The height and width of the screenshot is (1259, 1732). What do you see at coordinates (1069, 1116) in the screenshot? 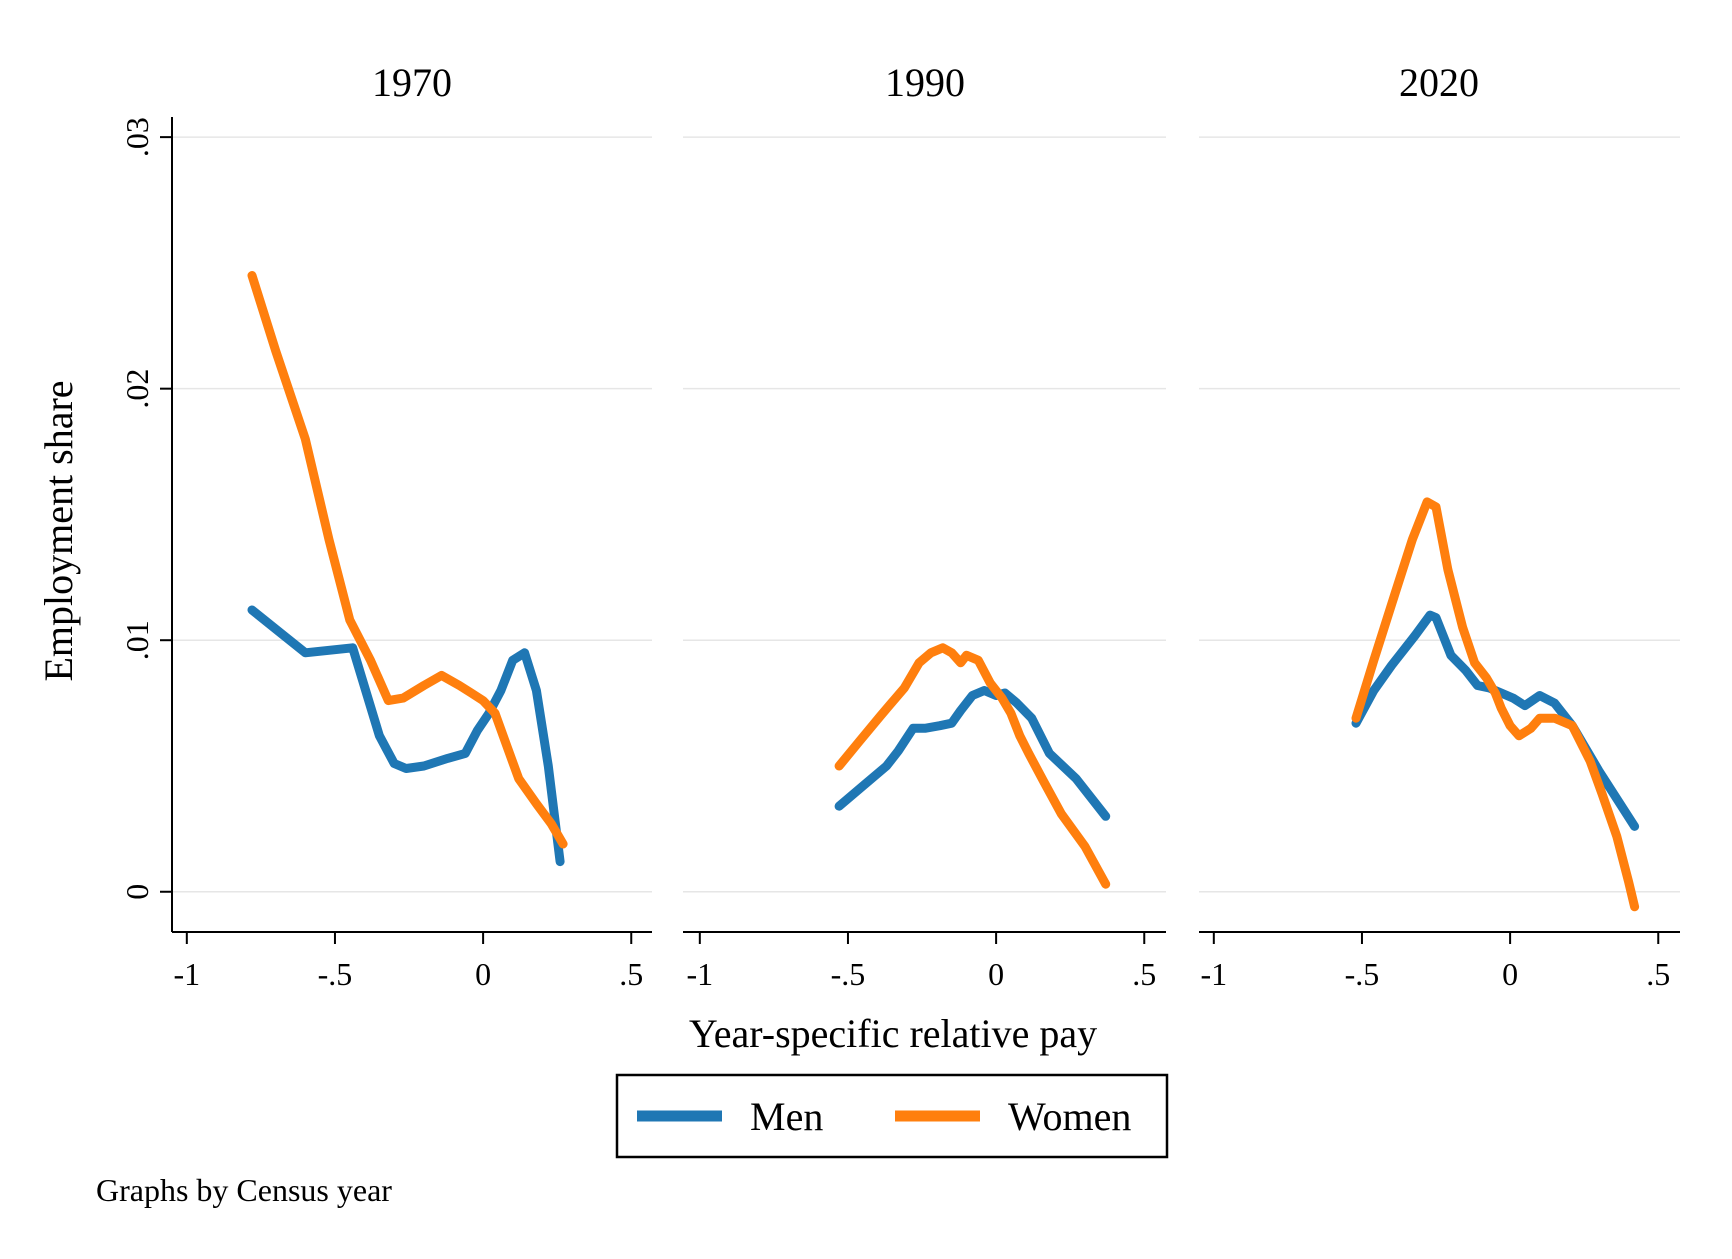
I see `legend-label-women: Women` at bounding box center [1069, 1116].